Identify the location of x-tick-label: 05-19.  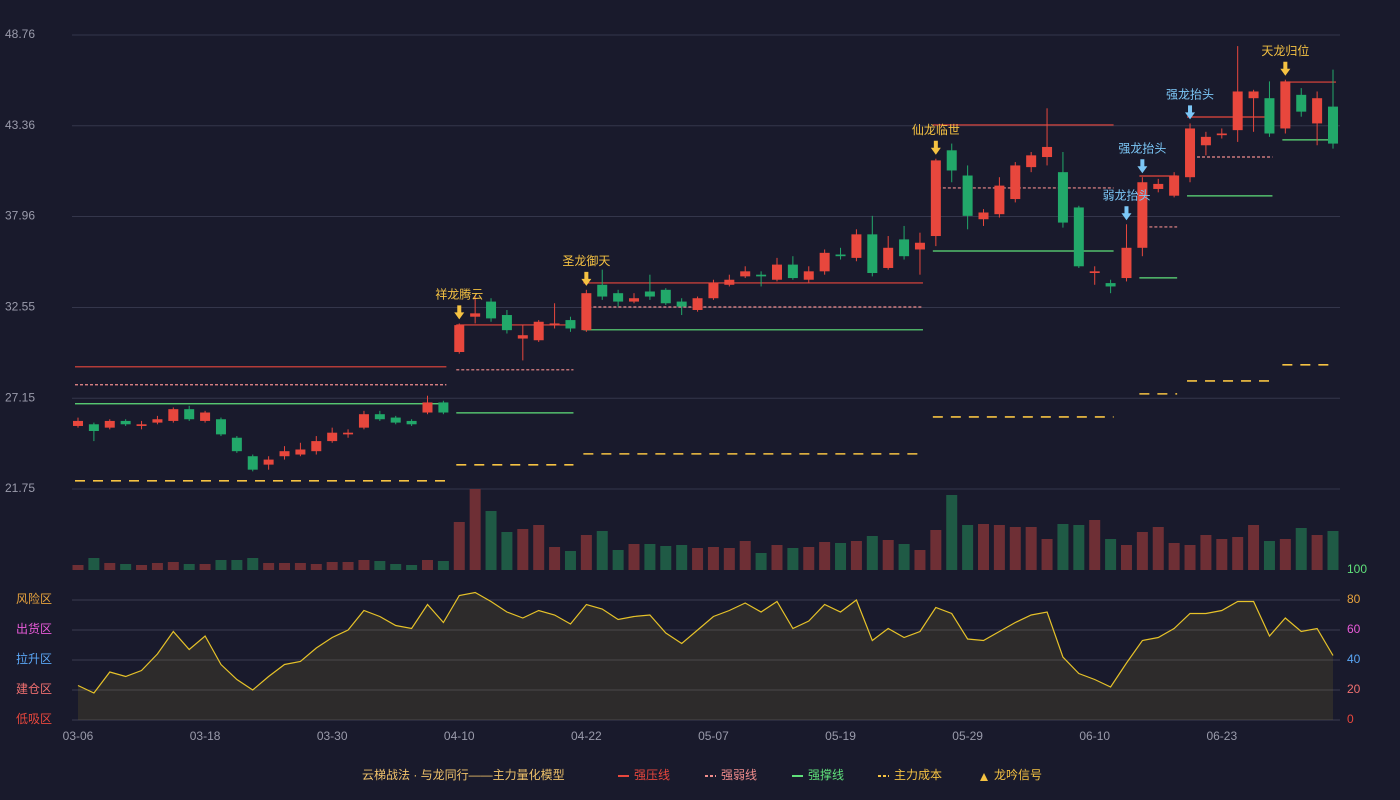
(840, 736).